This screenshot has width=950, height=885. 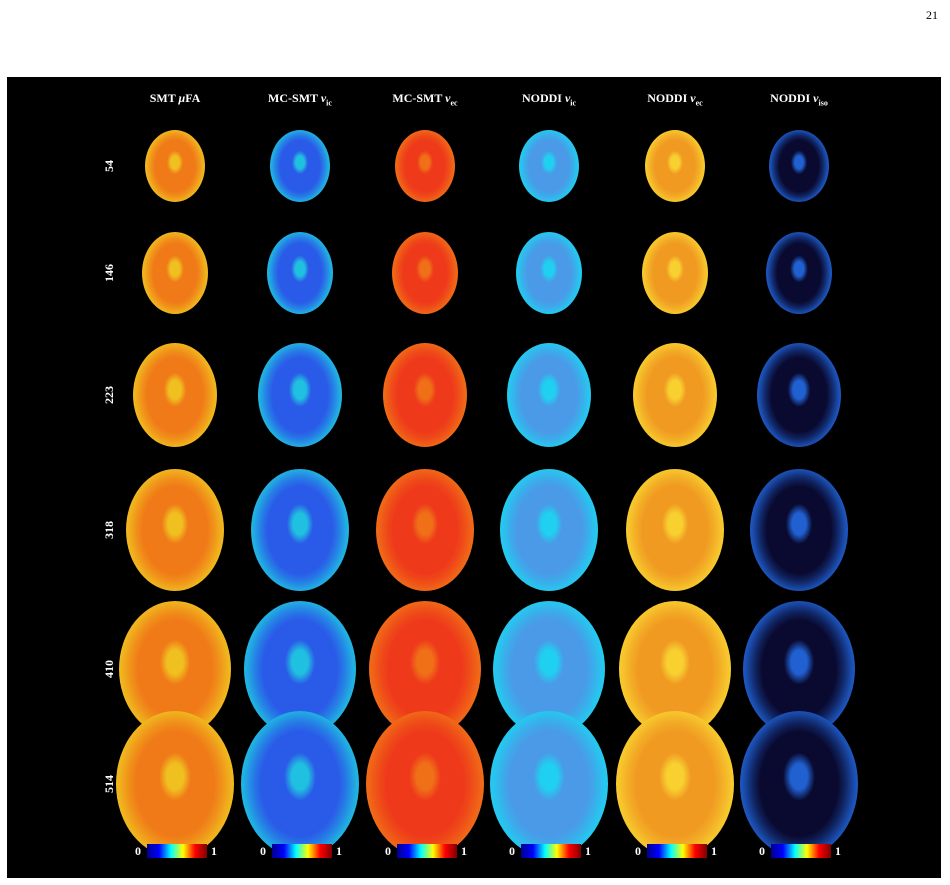 I want to click on page-number: 21, so click(x=932, y=15).